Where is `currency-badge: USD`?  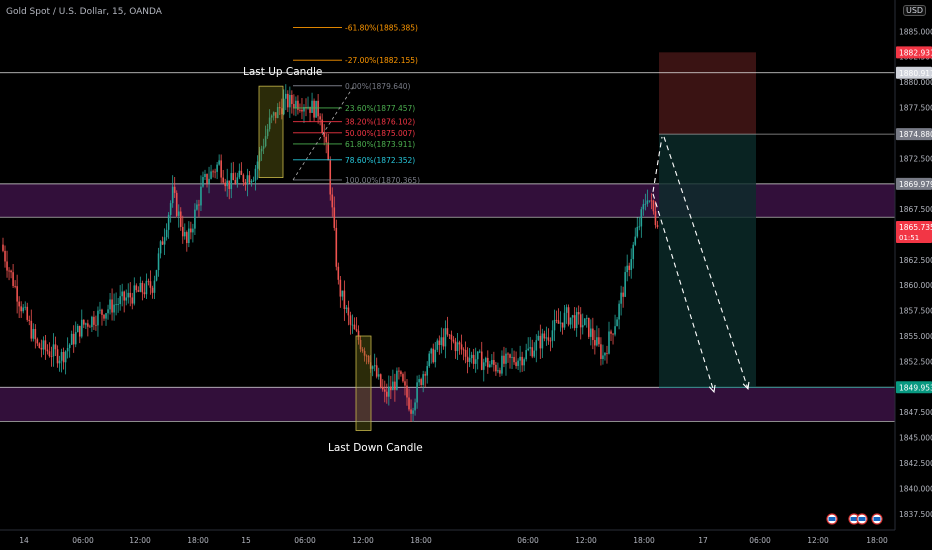 currency-badge: USD is located at coordinates (915, 10).